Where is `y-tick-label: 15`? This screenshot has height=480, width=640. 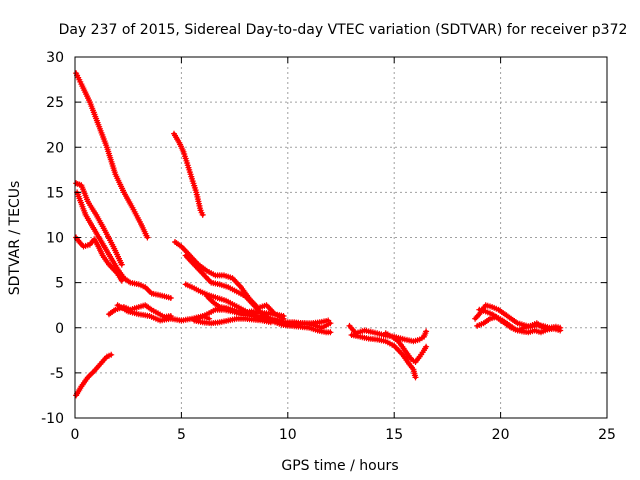 y-tick-label: 15 is located at coordinates (55, 193).